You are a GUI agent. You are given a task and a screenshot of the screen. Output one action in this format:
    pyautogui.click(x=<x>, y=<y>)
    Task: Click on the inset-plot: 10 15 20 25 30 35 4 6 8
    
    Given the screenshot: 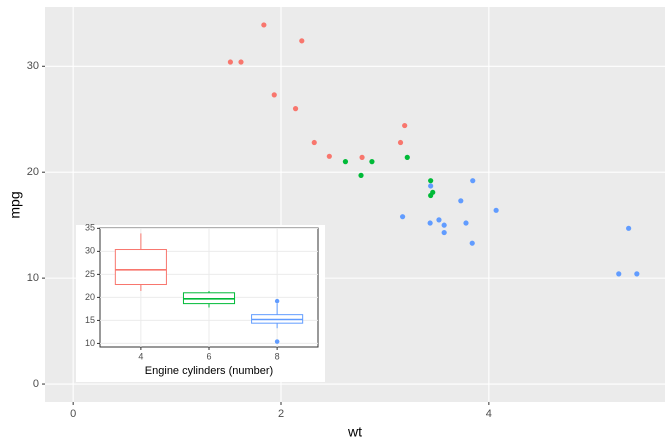 What is the action you would take?
    pyautogui.click(x=201, y=292)
    